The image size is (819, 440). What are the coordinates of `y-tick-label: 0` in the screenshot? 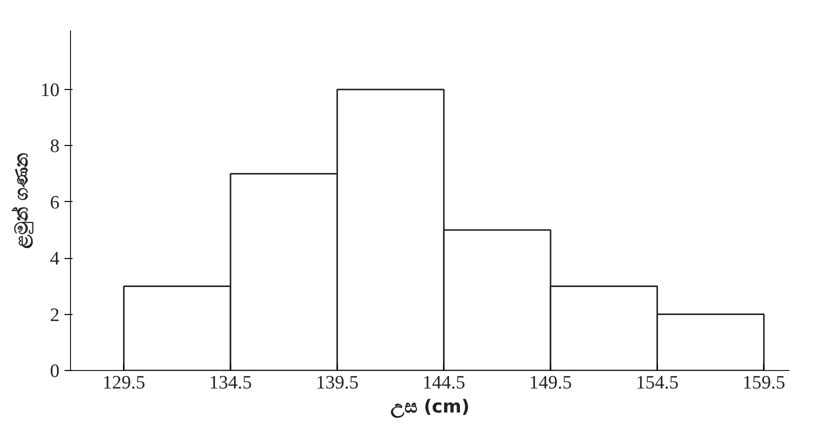 It's located at (55, 371).